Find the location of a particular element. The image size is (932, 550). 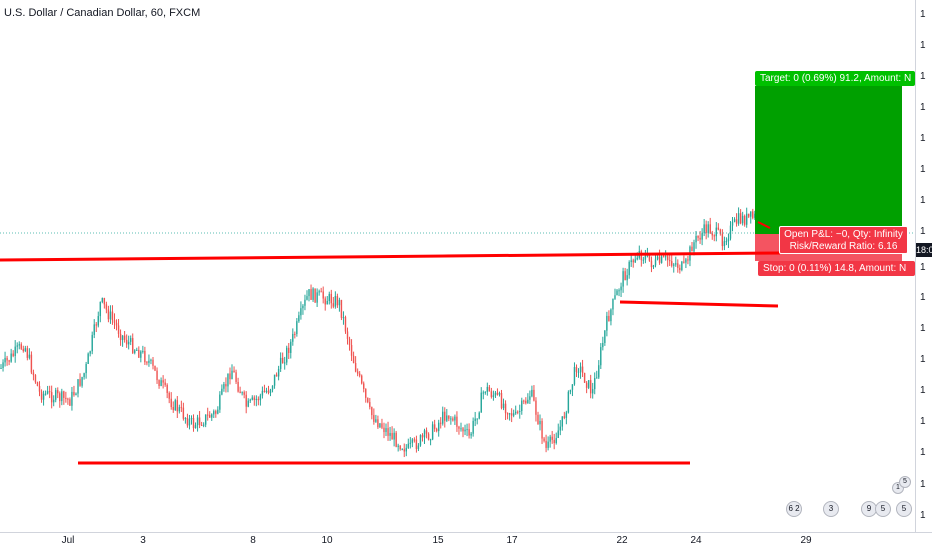

target-label: Target: 0 (0.69%) 91.2, Amount: N is located at coordinates (835, 78).